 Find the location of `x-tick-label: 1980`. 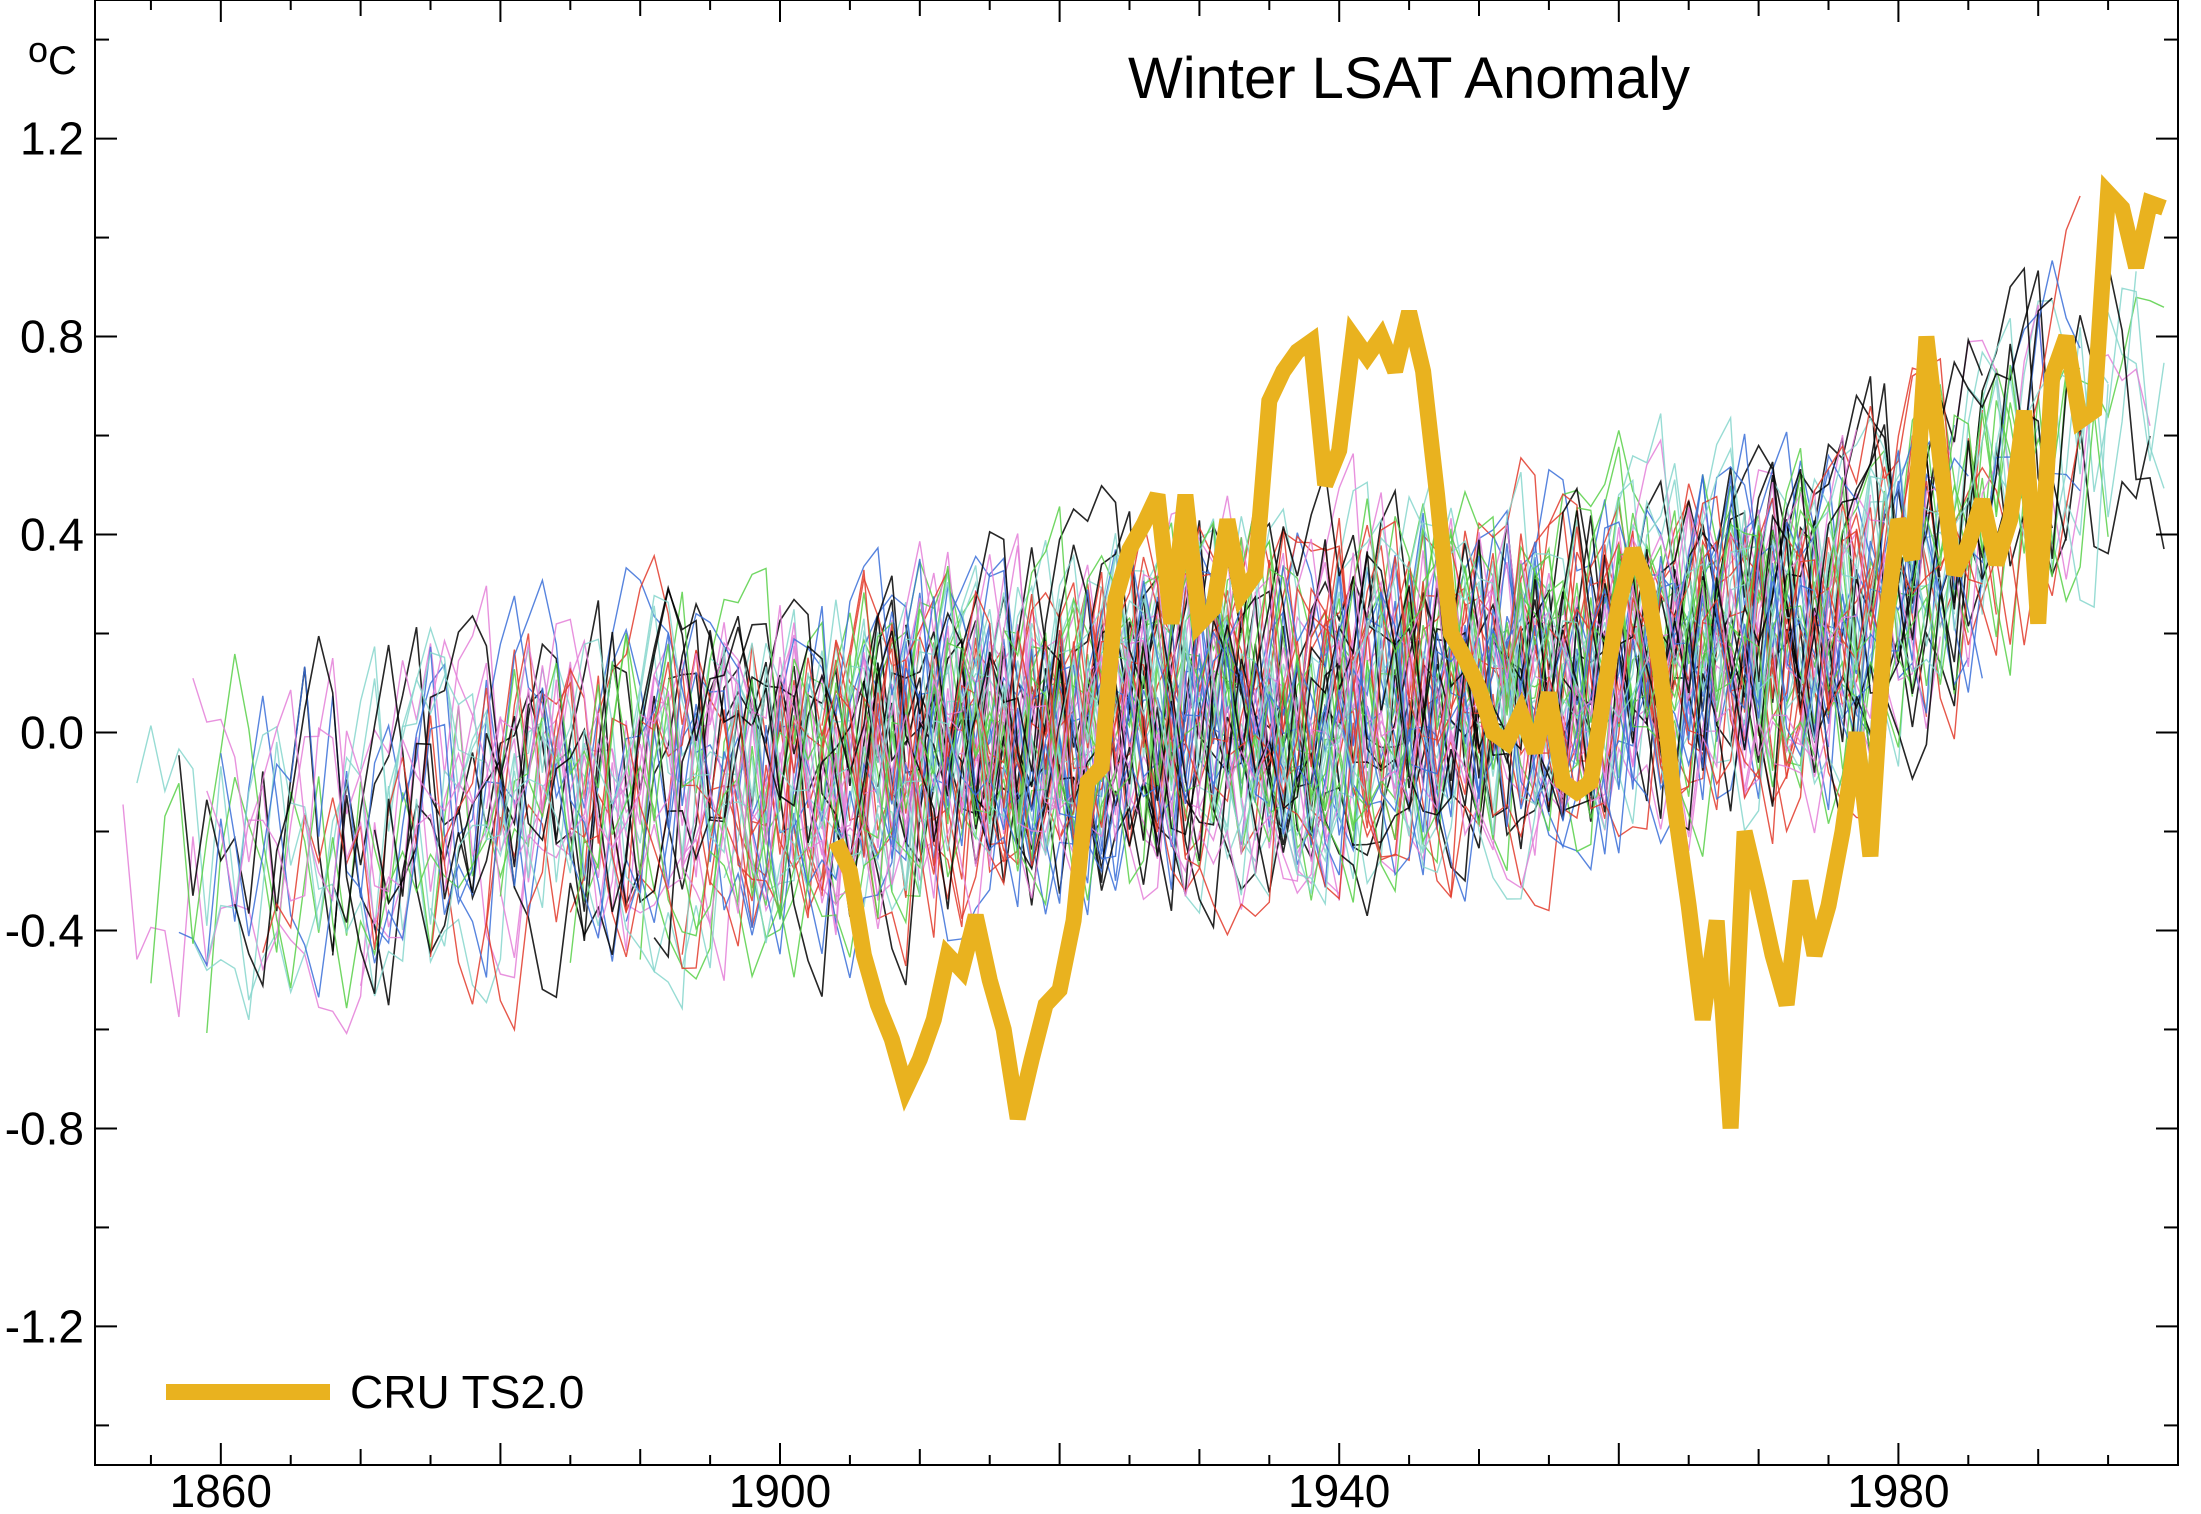

x-tick-label: 1980 is located at coordinates (1898, 1489).